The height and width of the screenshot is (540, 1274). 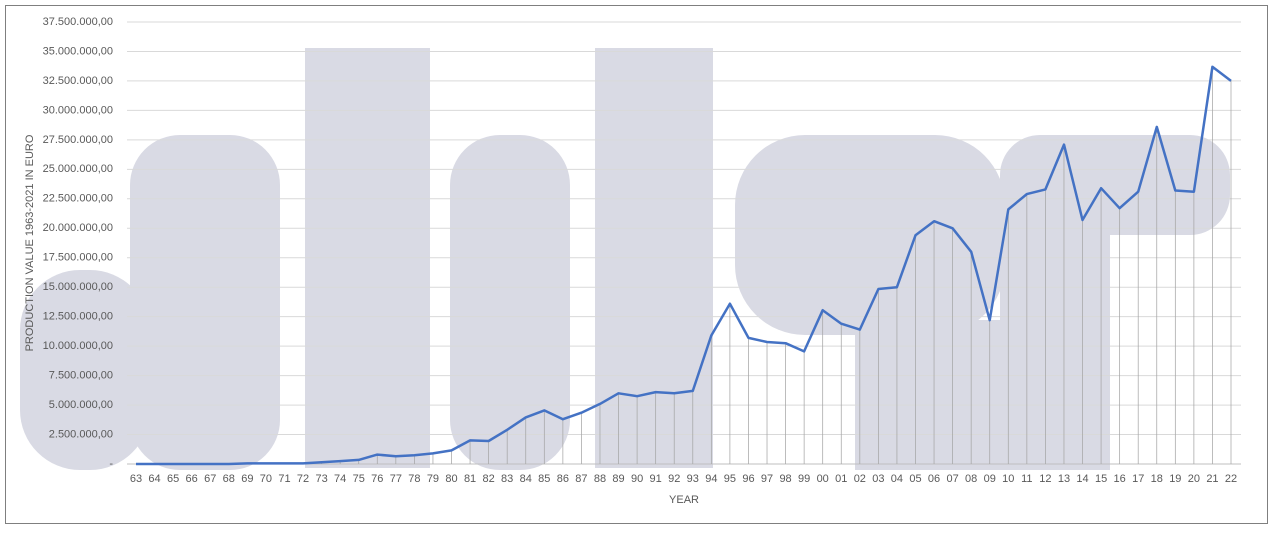 I want to click on x-tick-label: 98, so click(x=785, y=479).